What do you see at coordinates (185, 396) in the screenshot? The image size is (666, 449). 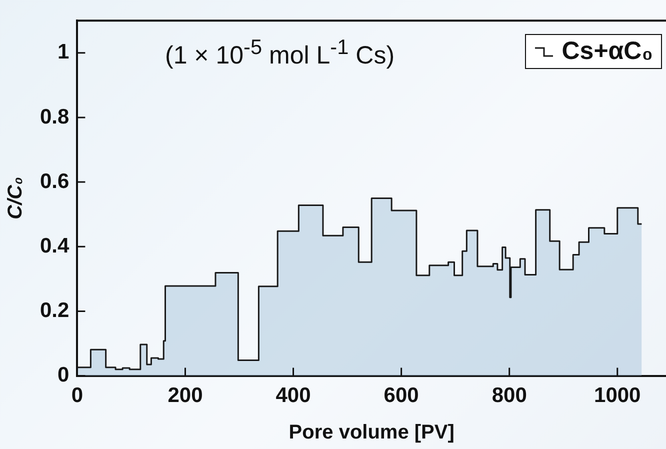 I see `x-tick-label: 200` at bounding box center [185, 396].